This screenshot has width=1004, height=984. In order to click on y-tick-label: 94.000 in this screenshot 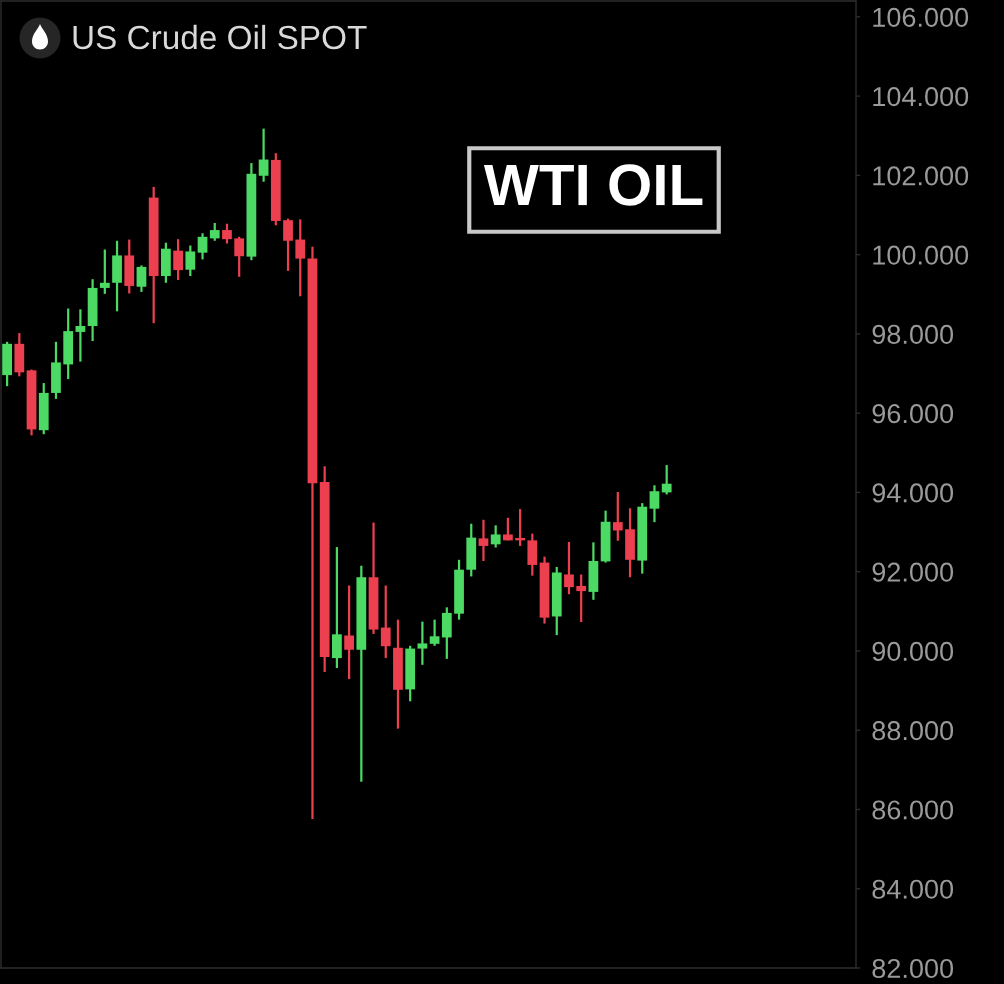, I will do `click(913, 493)`.